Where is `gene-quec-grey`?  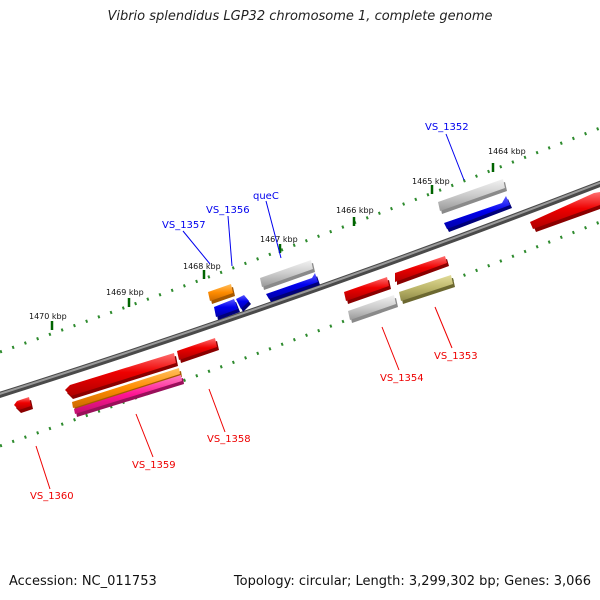
gene-quec-grey is located at coordinates (287, 275).